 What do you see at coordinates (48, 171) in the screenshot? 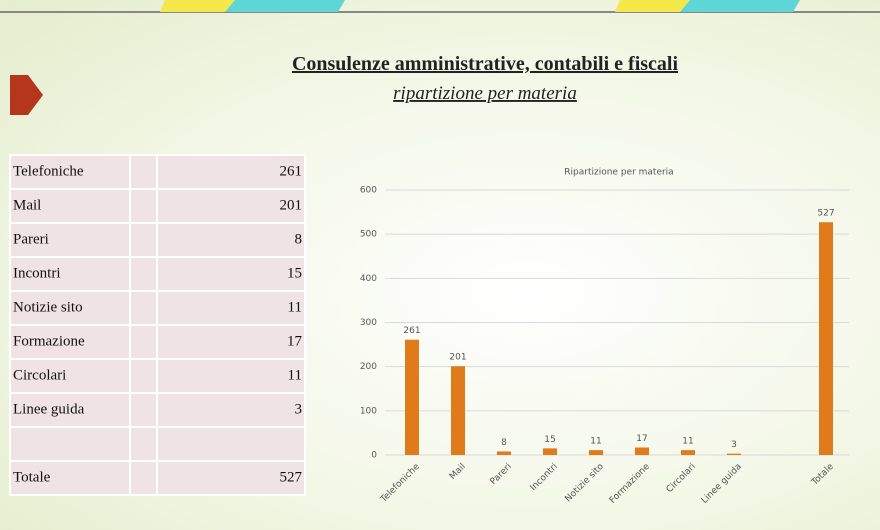
I see `row-label: Telefoniche` at bounding box center [48, 171].